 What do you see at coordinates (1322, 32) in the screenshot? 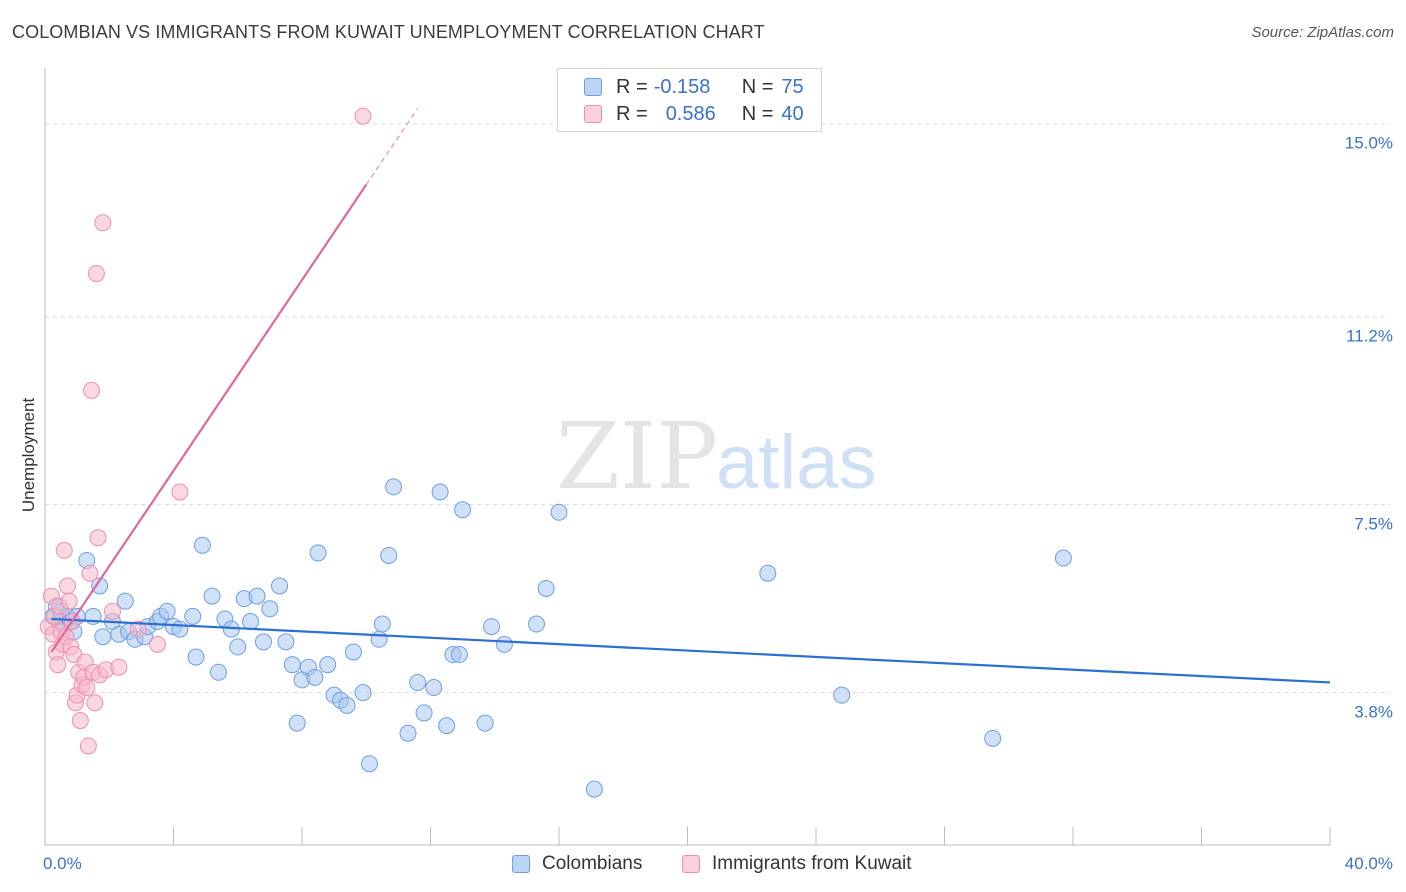
I see `source-label: Source: ZipAtlas.com` at bounding box center [1322, 32].